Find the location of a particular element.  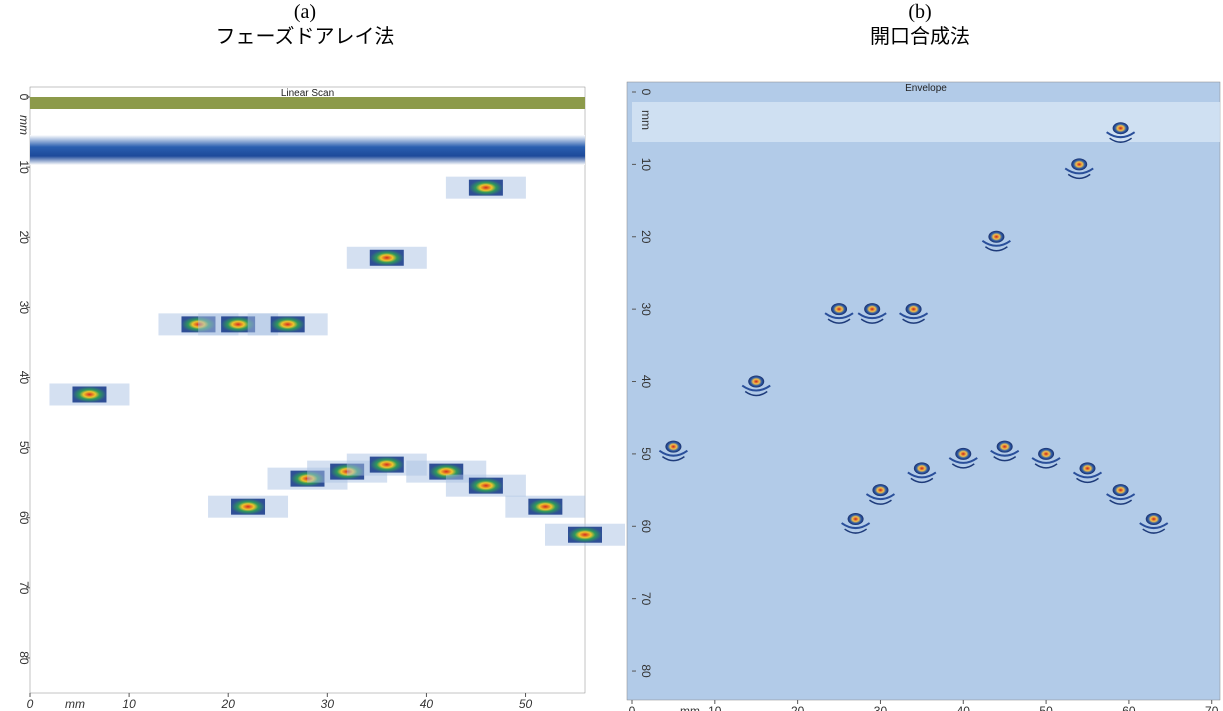

surface-strip is located at coordinates (307, 103).